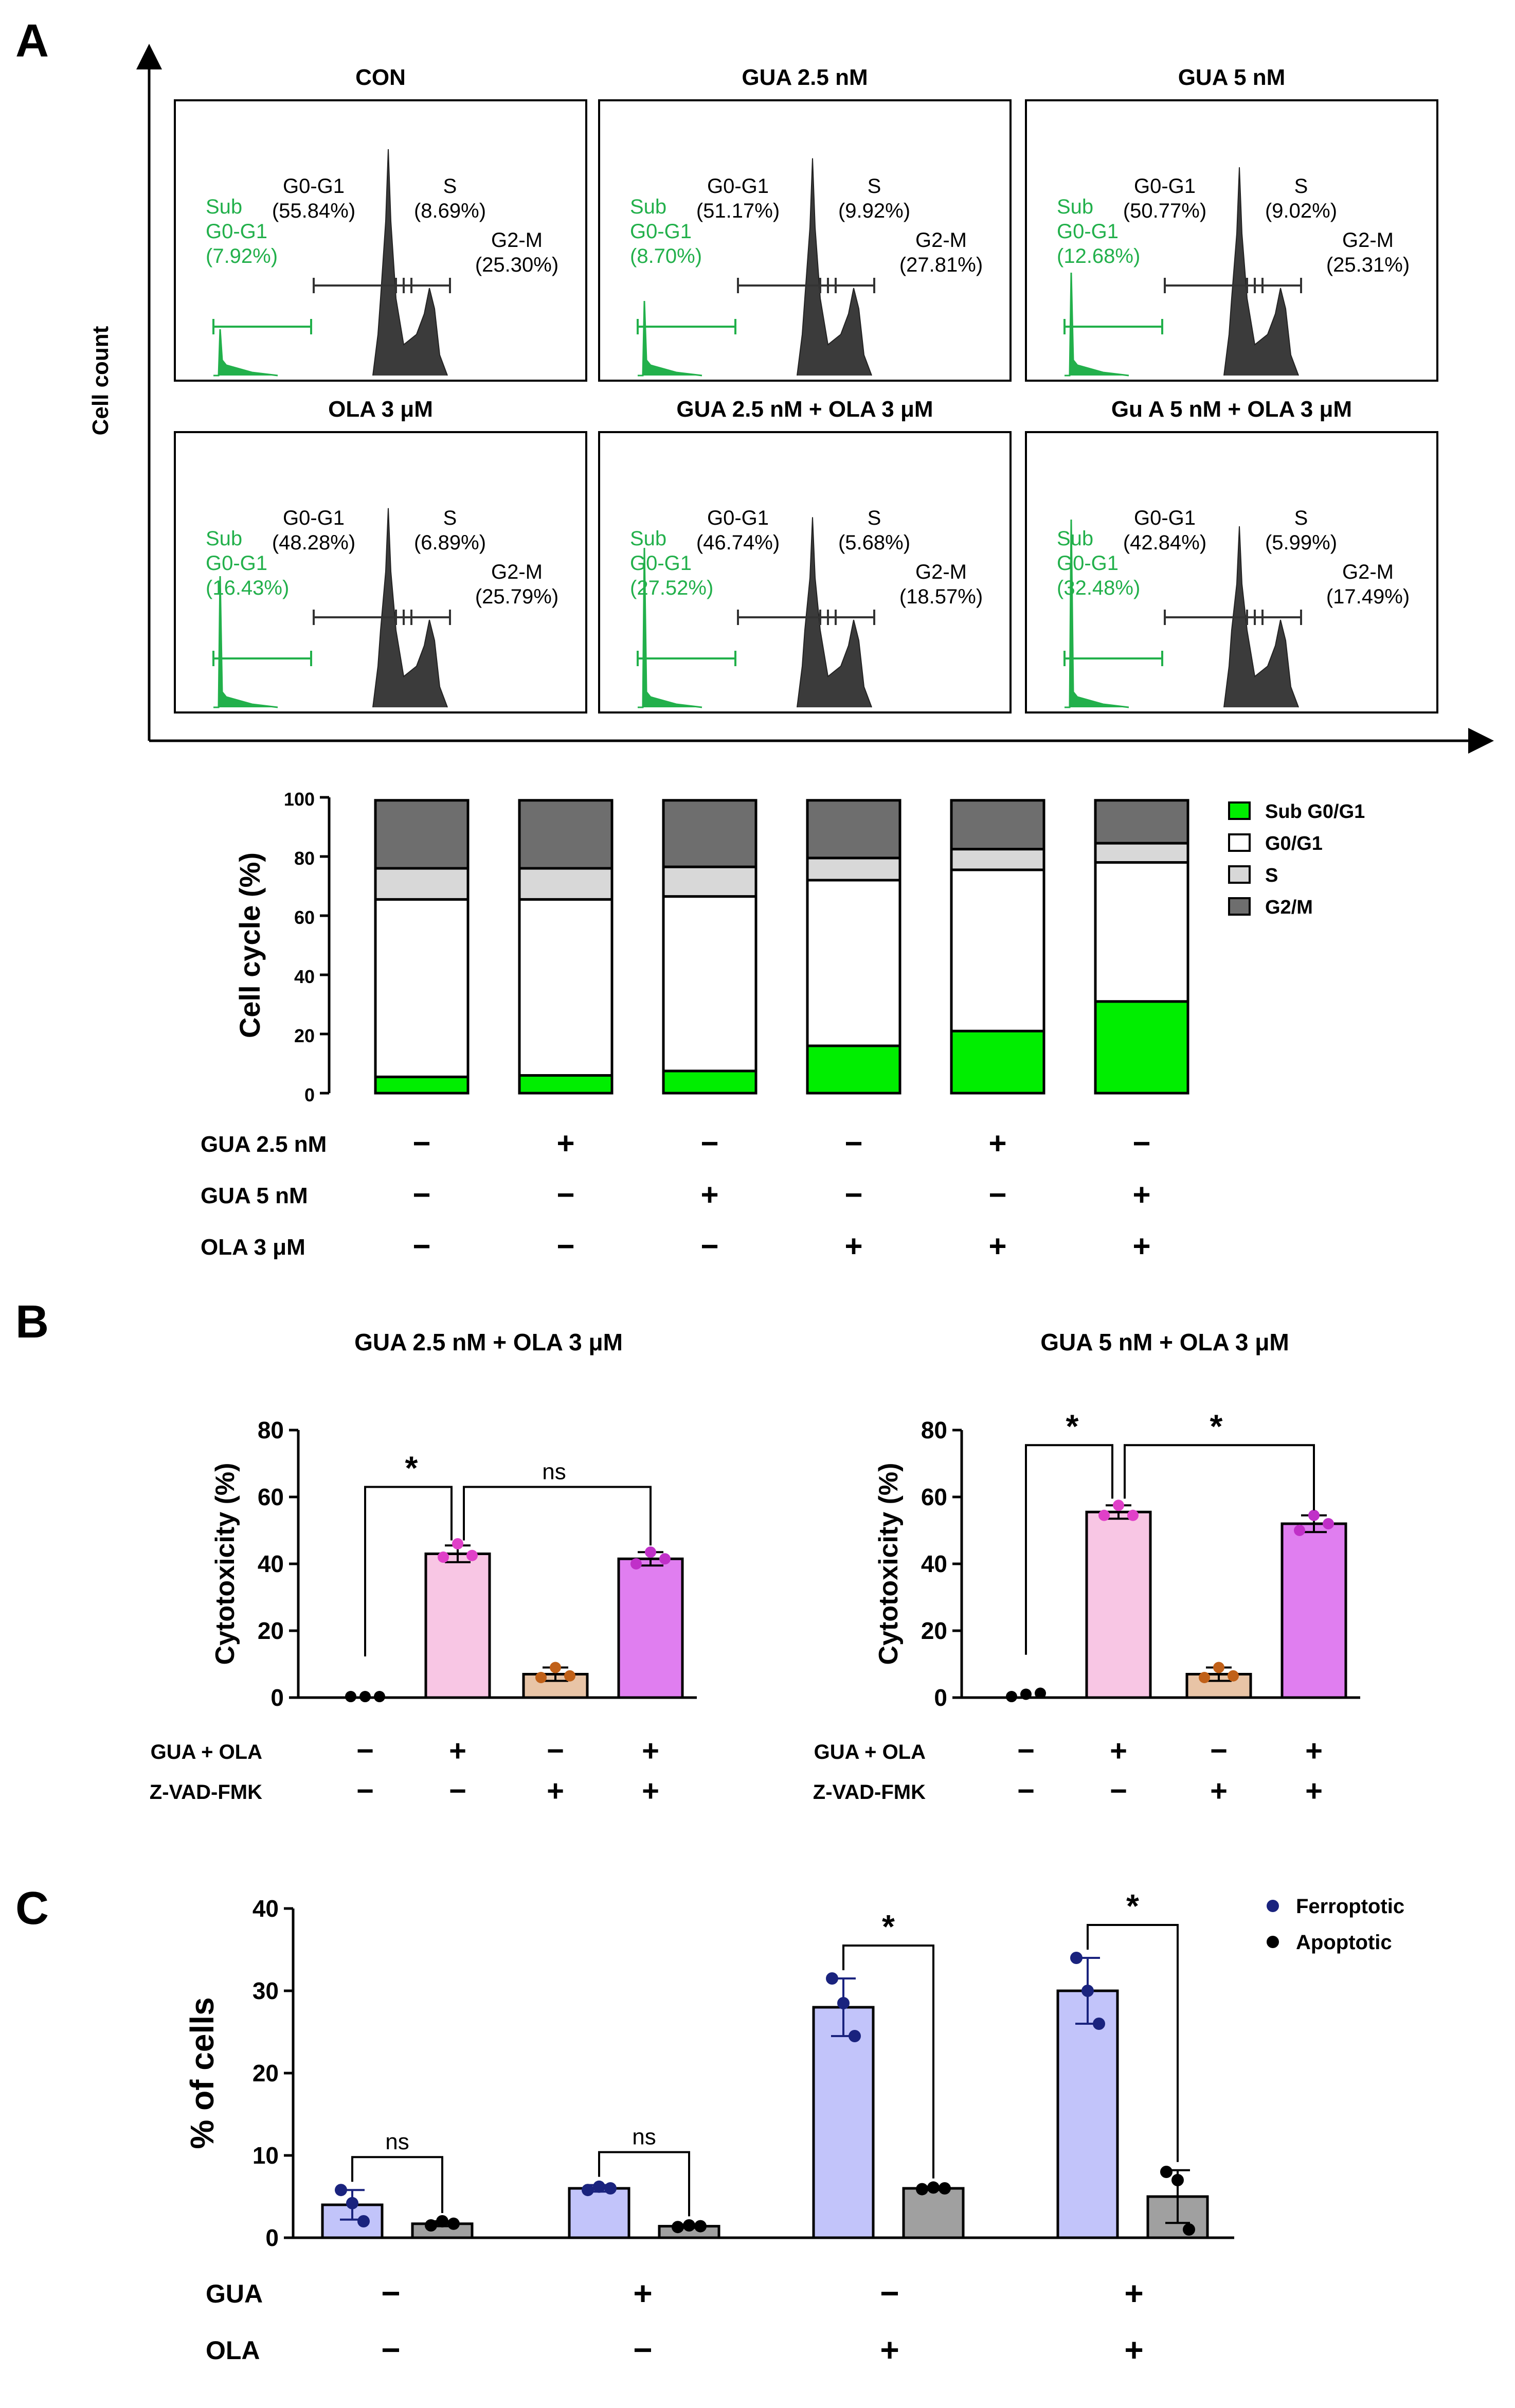 The width and height of the screenshot is (1515, 2408). Describe the element at coordinates (380, 78) in the screenshot. I see `histogram-title: CON` at that location.